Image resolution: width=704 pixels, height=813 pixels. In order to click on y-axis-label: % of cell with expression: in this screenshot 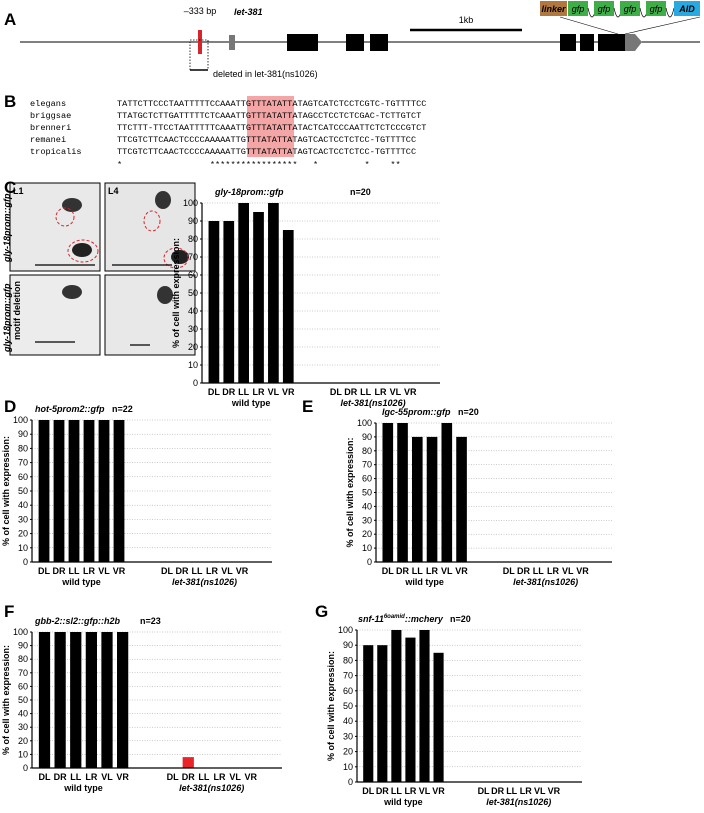, I will do `click(331, 706)`.